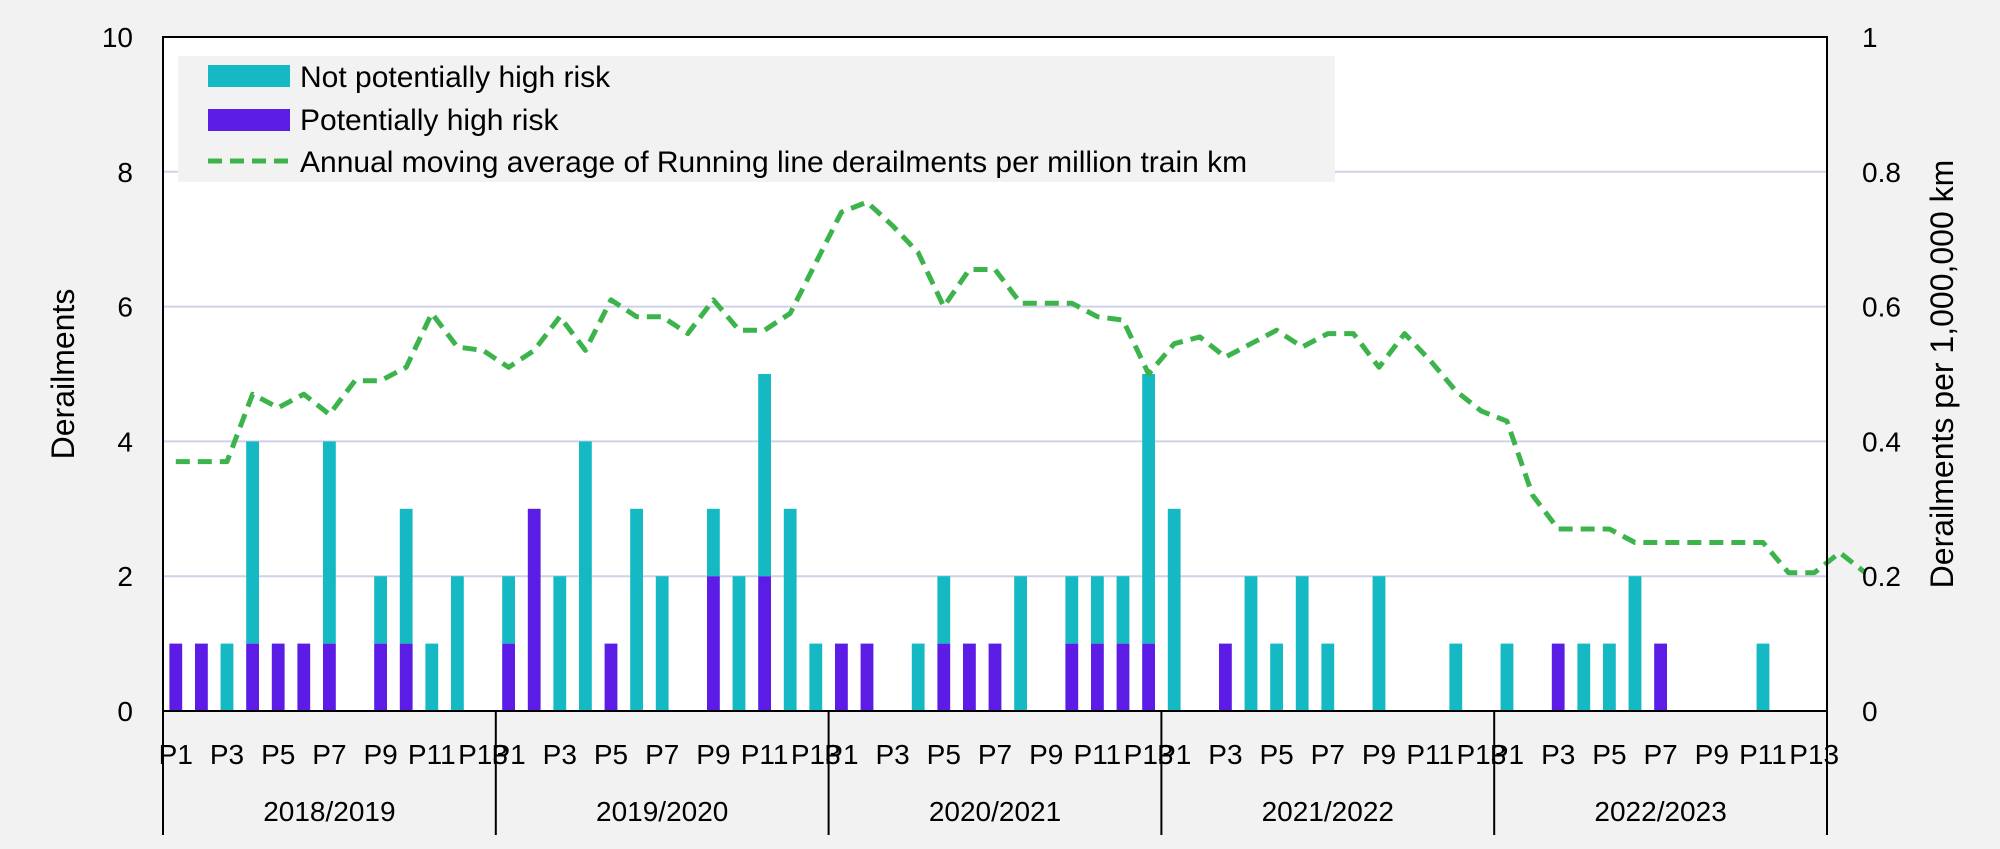 The width and height of the screenshot is (2000, 849). I want to click on y-tick-label: 8, so click(125, 172).